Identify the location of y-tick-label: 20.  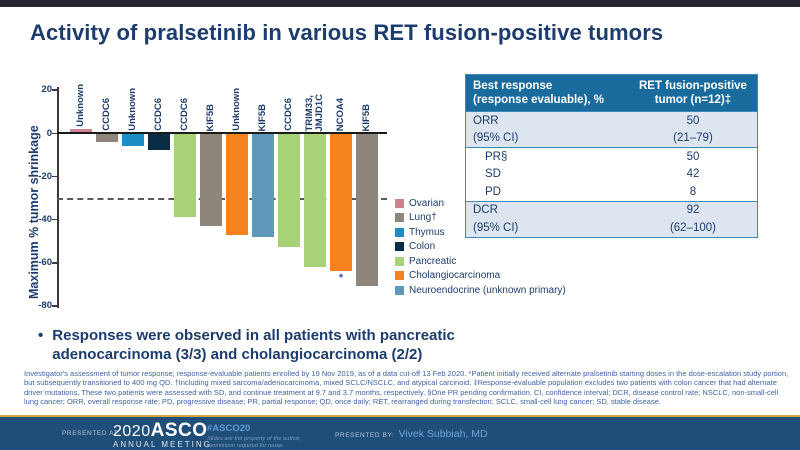
(46, 90).